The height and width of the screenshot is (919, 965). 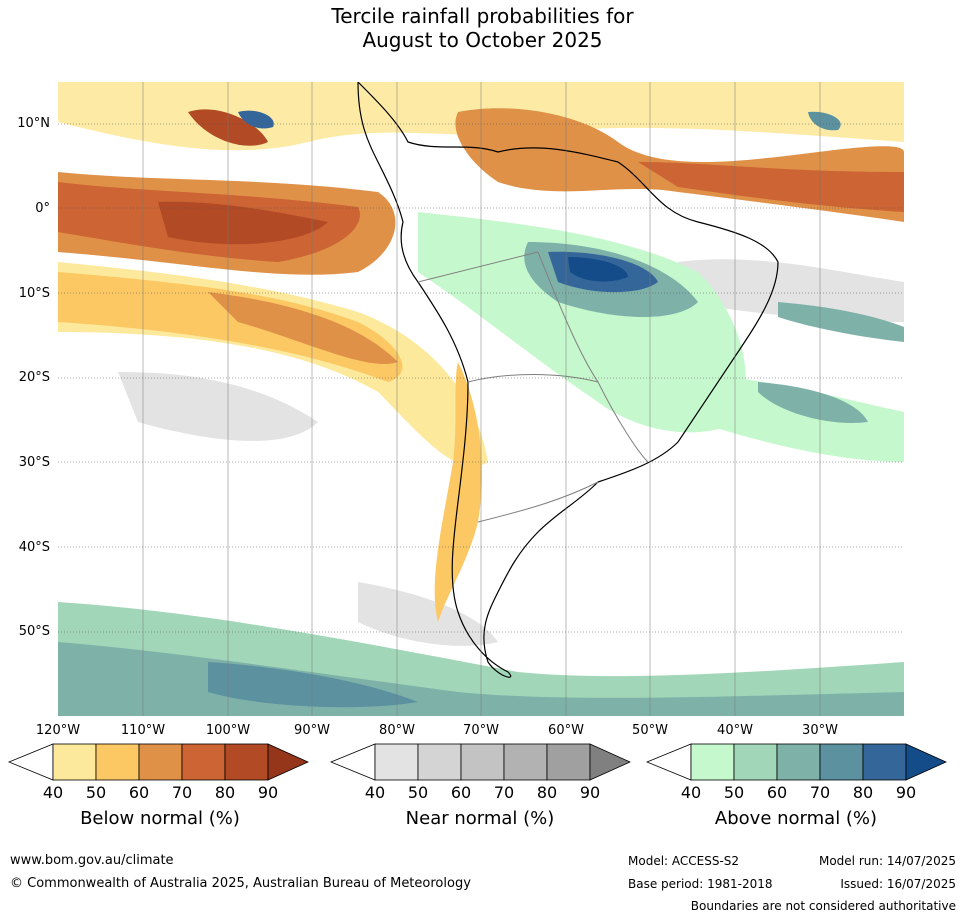 I want to click on near-normal-tick: 90, so click(x=590, y=792).